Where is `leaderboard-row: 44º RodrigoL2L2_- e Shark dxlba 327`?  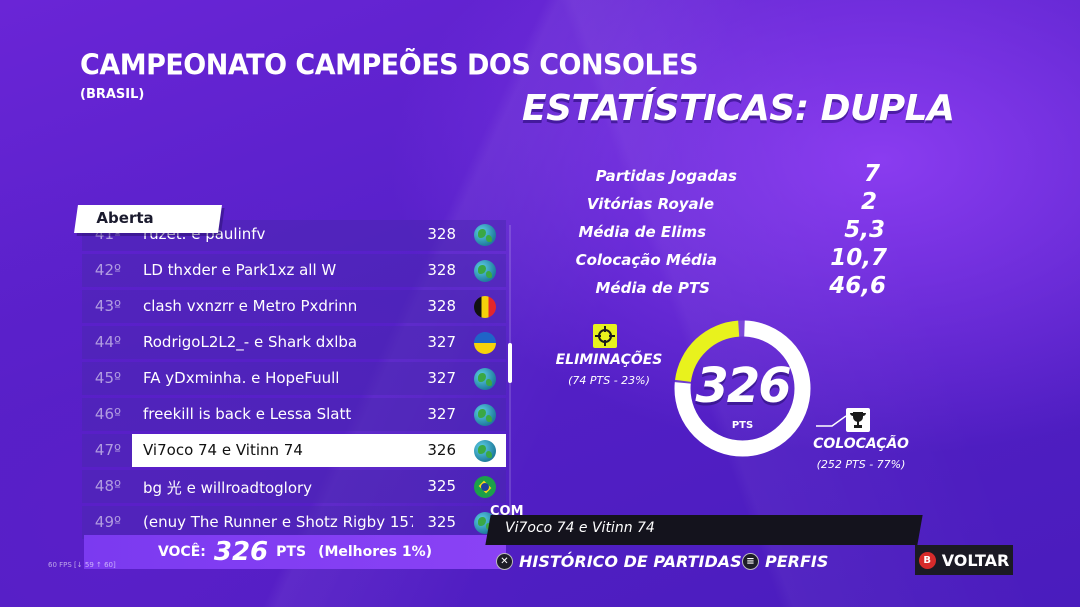
leaderboard-row: 44º RodrigoL2L2_- e Shark dxlba 327 is located at coordinates (294, 342).